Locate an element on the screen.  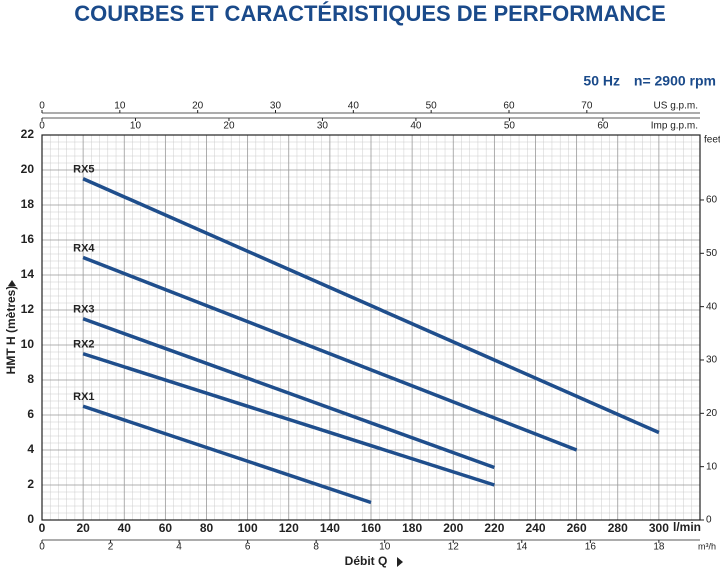
y-tick-label: 0 is located at coordinates (30, 519).